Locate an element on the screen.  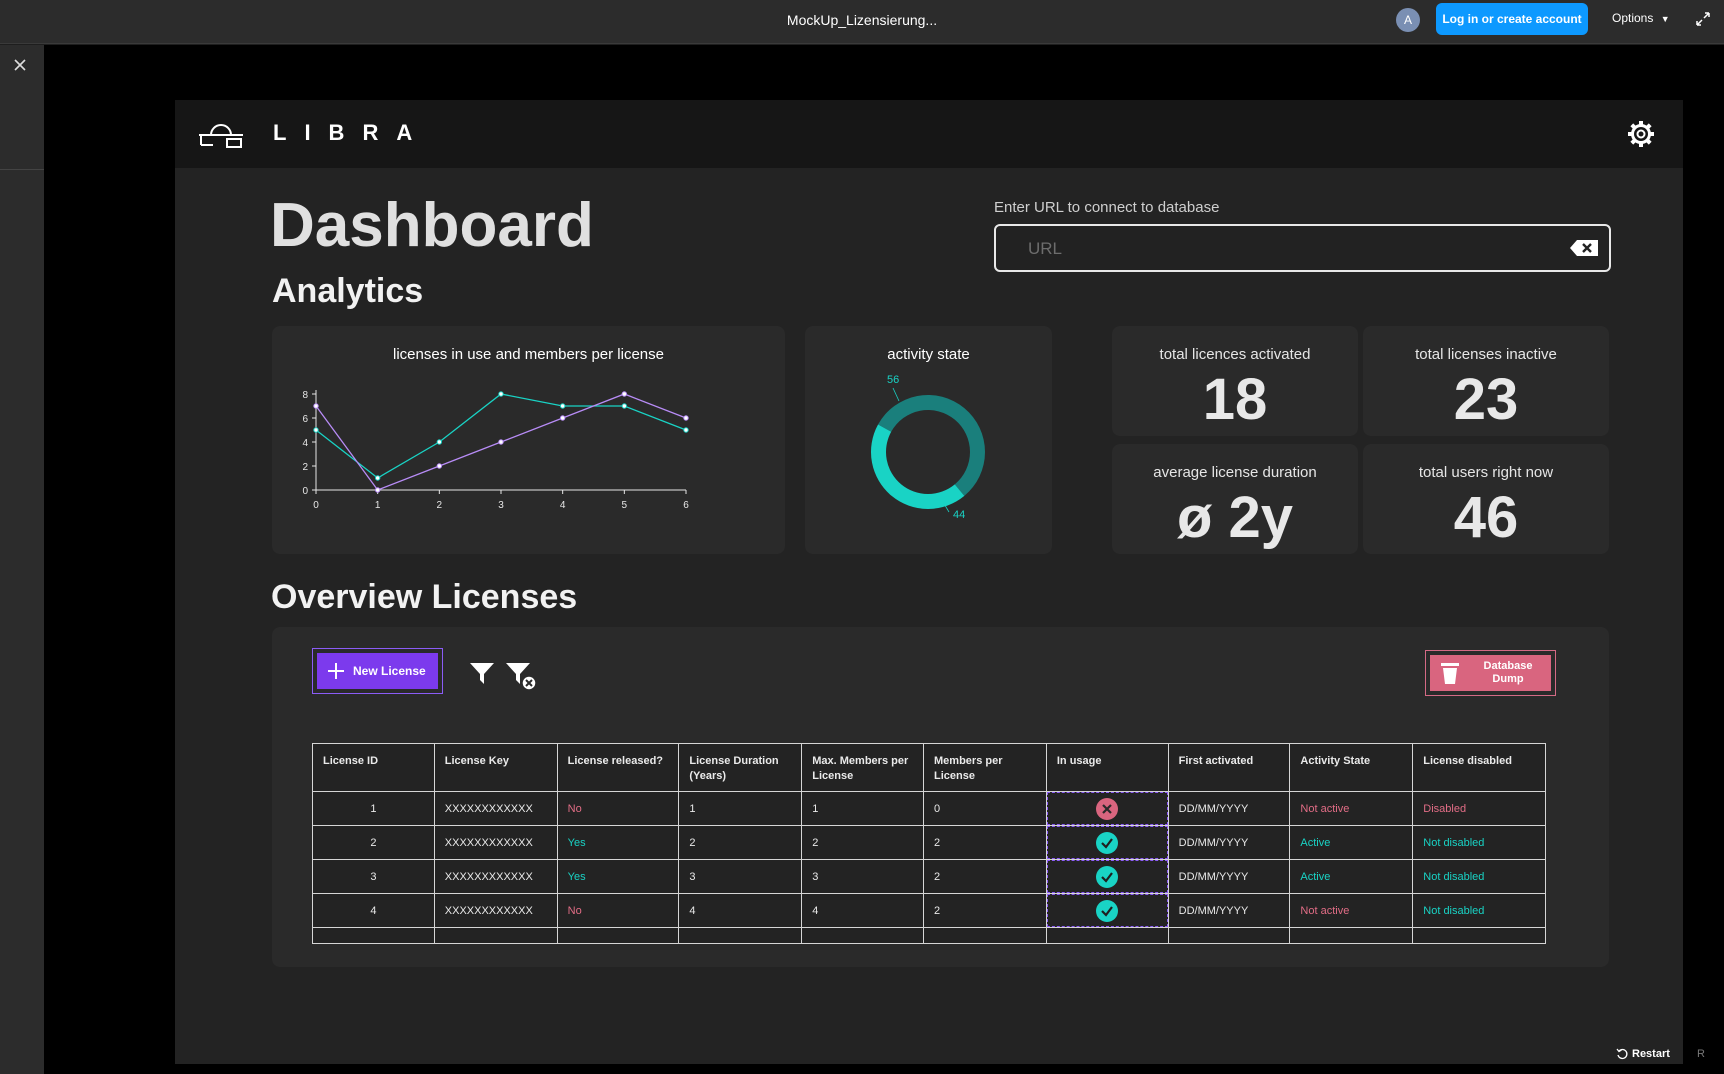
column-header: License disabled is located at coordinates (1479, 767).